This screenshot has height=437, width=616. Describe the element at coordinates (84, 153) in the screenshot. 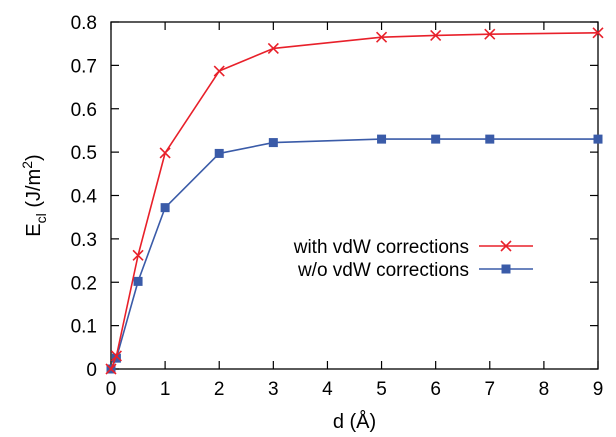

I see `y-tick-label: 0.5` at that location.